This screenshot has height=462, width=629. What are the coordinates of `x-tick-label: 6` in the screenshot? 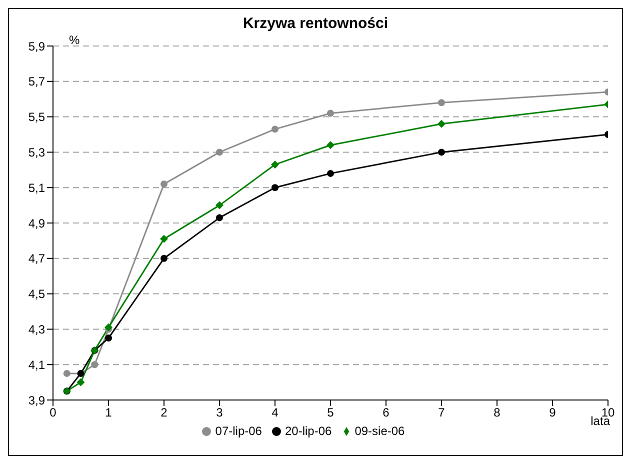 It's located at (386, 413).